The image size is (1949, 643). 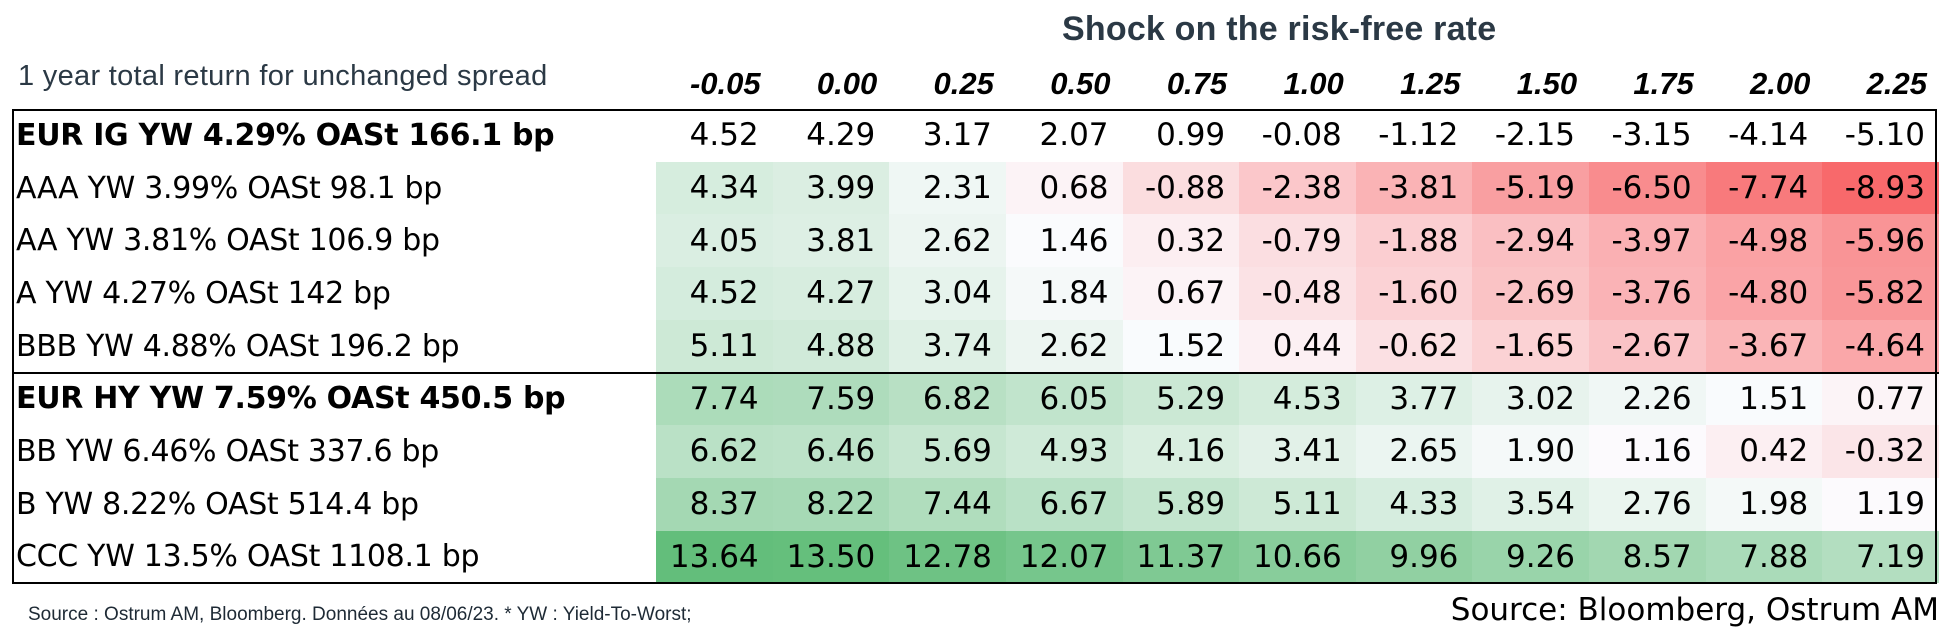 I want to click on column-header: 1.25, so click(x=1430, y=83).